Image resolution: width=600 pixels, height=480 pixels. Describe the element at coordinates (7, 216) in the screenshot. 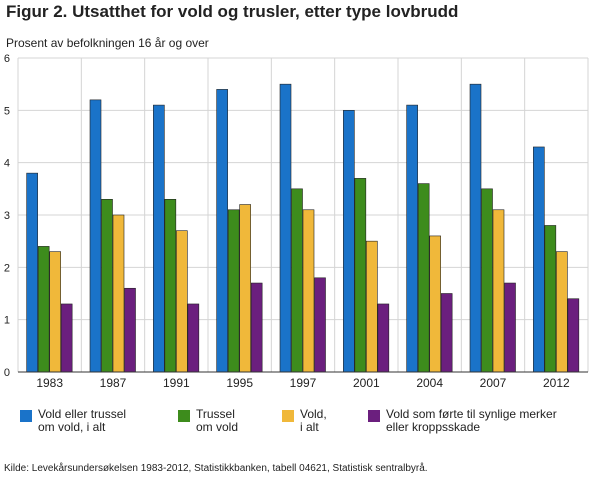

I see `y-tick-label: 3` at that location.